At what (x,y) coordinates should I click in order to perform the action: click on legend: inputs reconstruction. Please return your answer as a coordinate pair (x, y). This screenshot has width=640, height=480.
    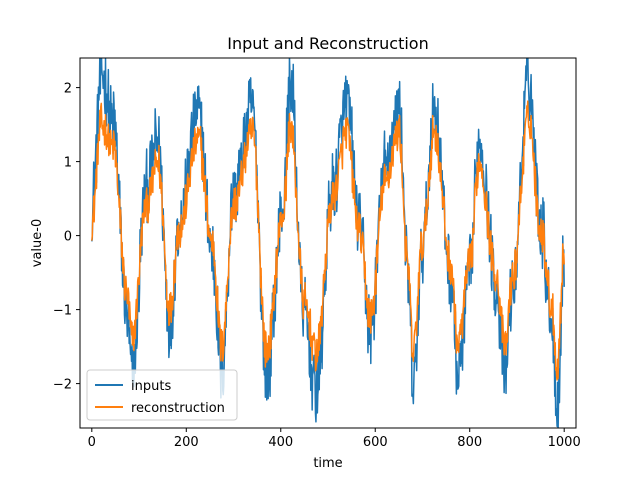
    Looking at the image, I should click on (162, 395).